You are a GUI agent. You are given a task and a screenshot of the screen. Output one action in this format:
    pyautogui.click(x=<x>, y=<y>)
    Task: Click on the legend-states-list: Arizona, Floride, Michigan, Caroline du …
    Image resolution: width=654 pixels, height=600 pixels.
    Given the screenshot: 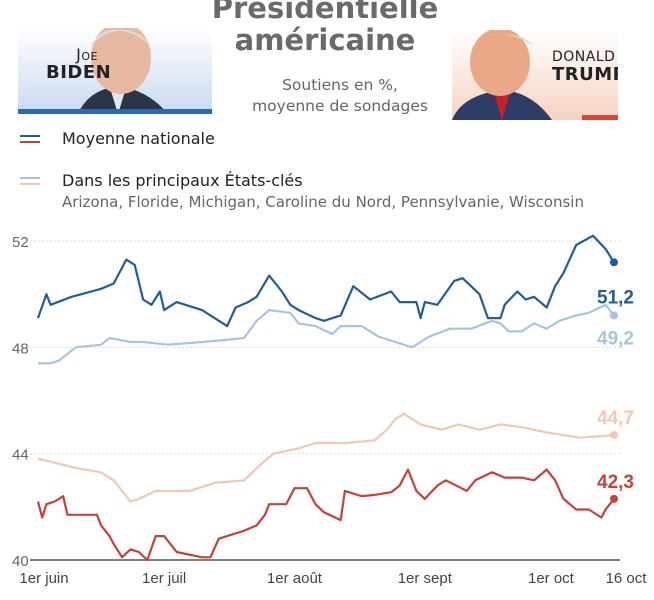 What is the action you would take?
    pyautogui.click(x=323, y=202)
    